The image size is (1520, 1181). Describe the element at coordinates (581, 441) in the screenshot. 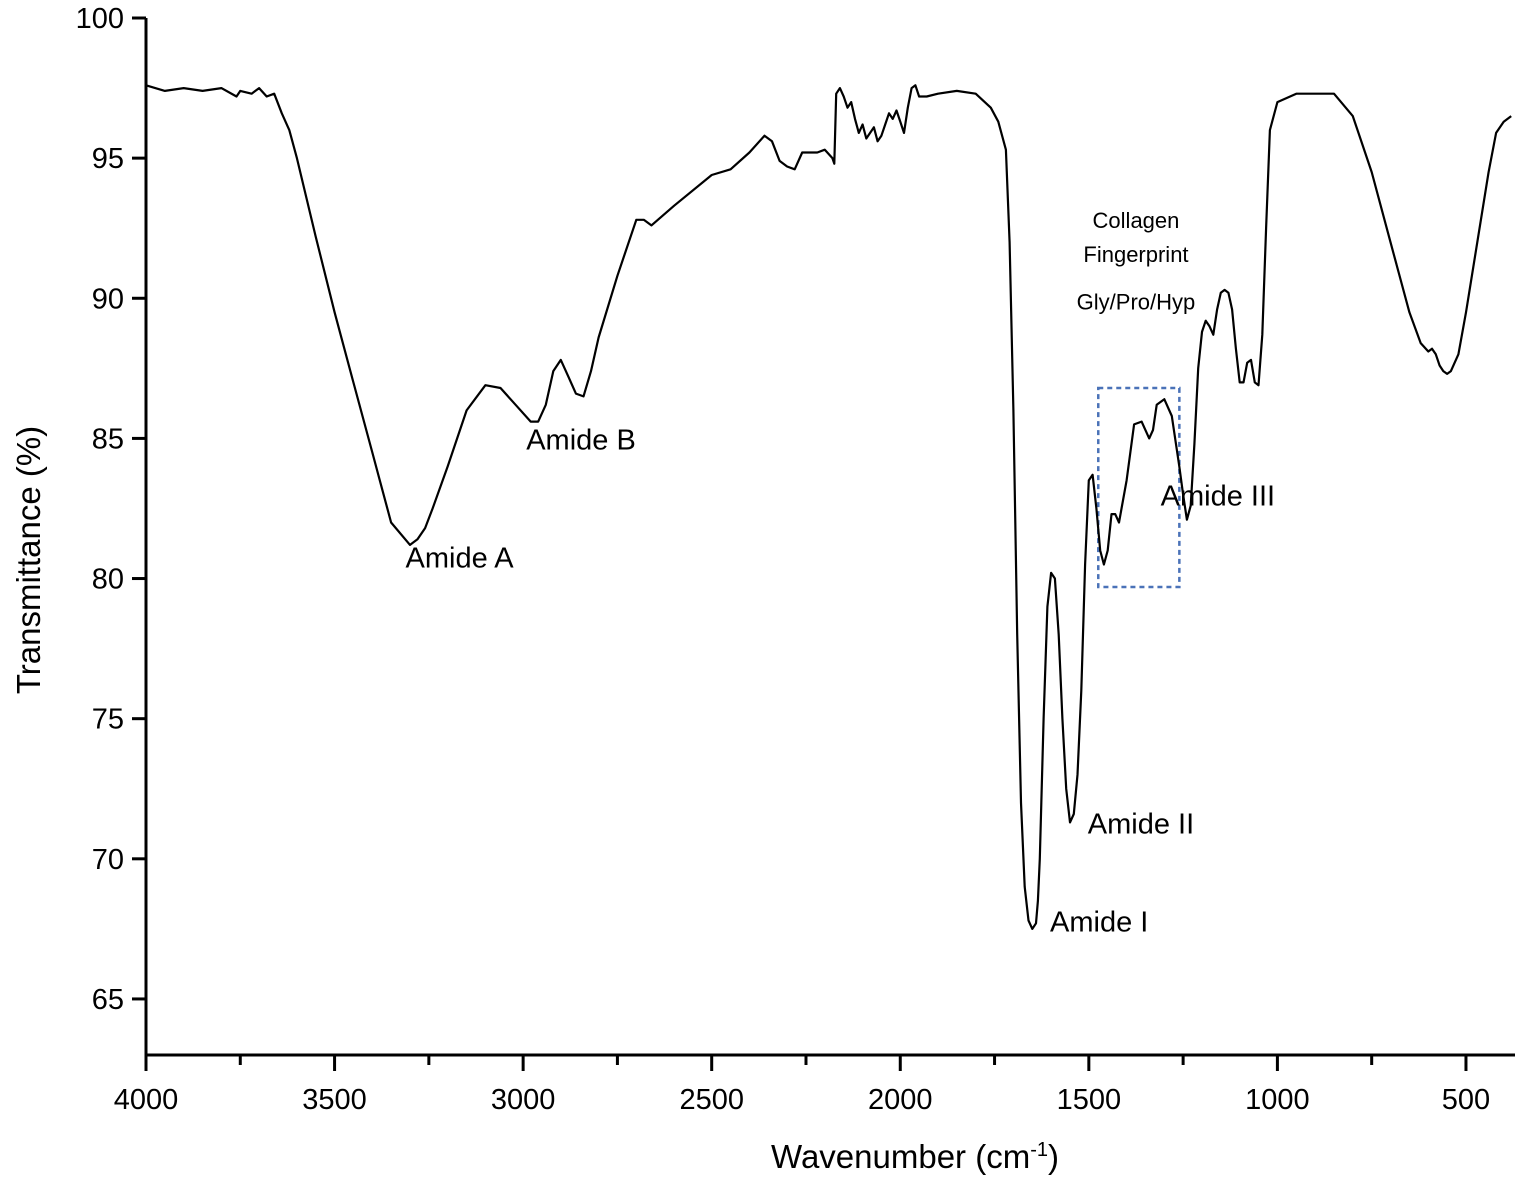

I see `annotation-label: Amide B` at that location.